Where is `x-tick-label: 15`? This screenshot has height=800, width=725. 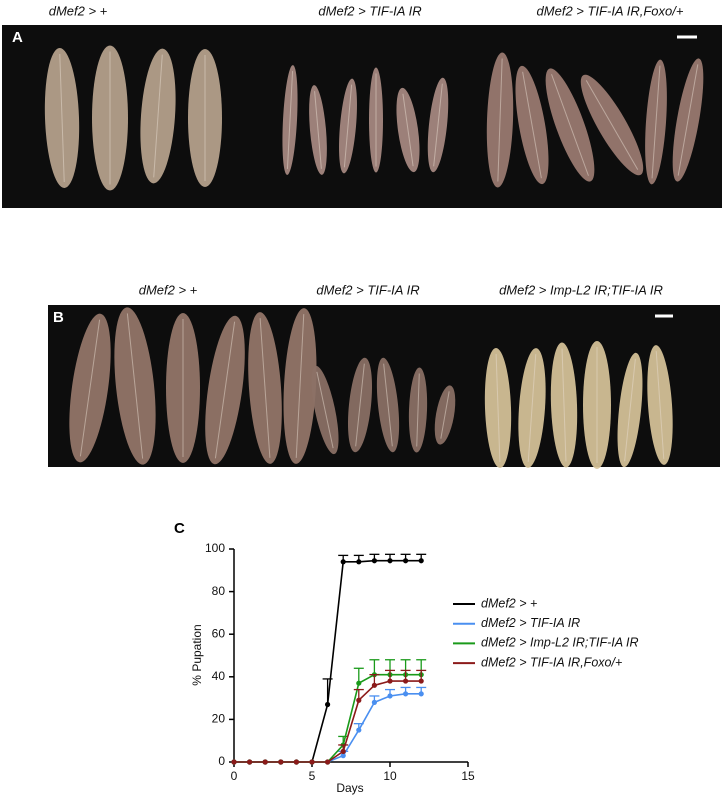 x-tick-label: 15 is located at coordinates (468, 776).